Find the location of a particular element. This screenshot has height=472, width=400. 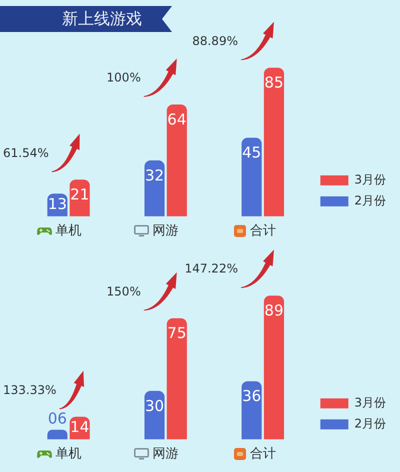

chart-title: 新上线游戏 is located at coordinates (86, 19).